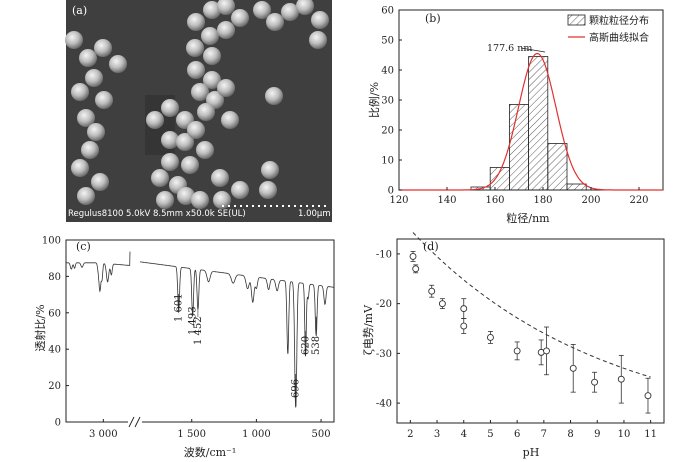 This screenshot has height=462, width=700. I want to click on c-peak-label: 1 493, so click(193, 320).